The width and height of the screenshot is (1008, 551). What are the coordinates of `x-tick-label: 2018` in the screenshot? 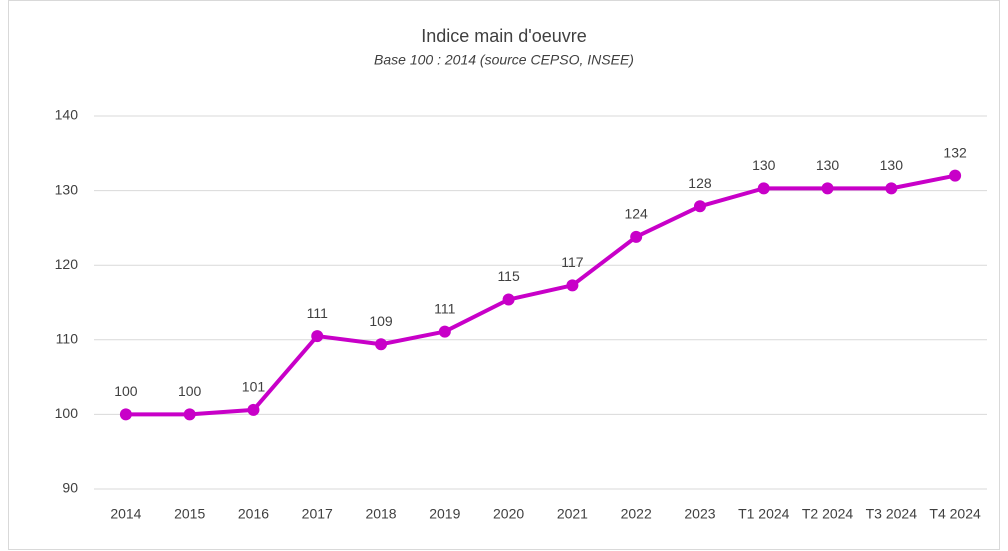 It's located at (380, 514).